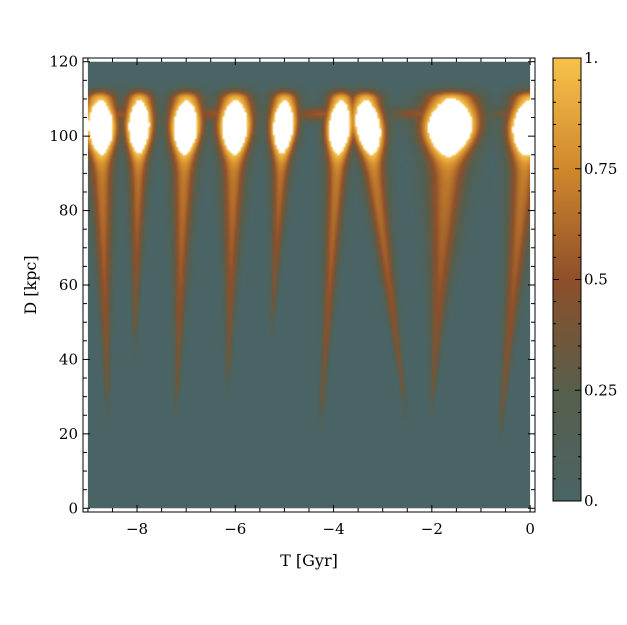  Describe the element at coordinates (63, 136) in the screenshot. I see `y-tick-label: 100` at that location.